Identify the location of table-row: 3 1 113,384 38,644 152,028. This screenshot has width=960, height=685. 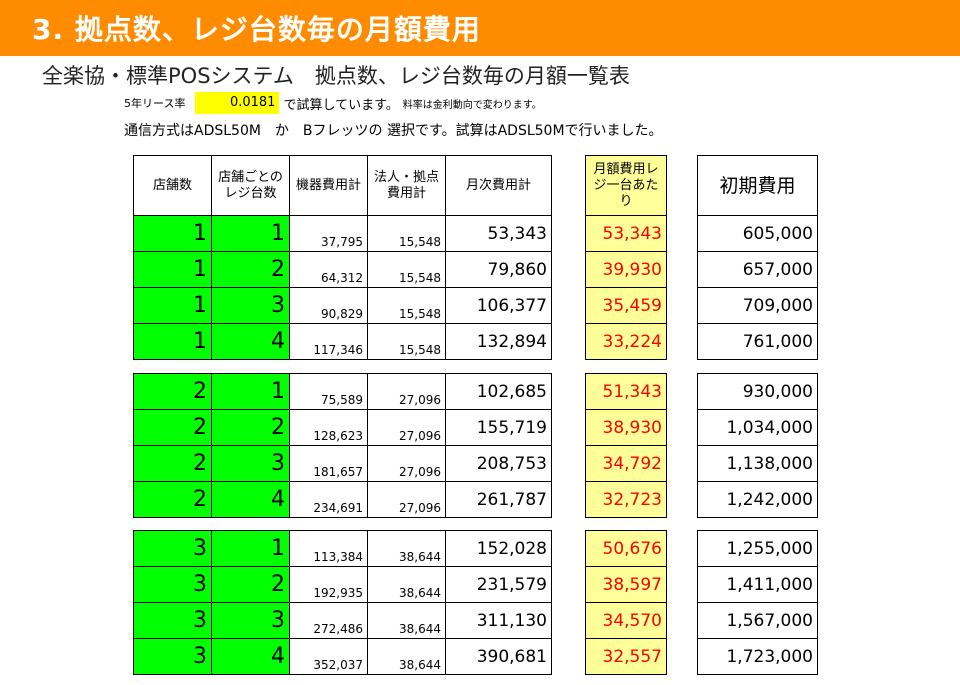
(342, 548).